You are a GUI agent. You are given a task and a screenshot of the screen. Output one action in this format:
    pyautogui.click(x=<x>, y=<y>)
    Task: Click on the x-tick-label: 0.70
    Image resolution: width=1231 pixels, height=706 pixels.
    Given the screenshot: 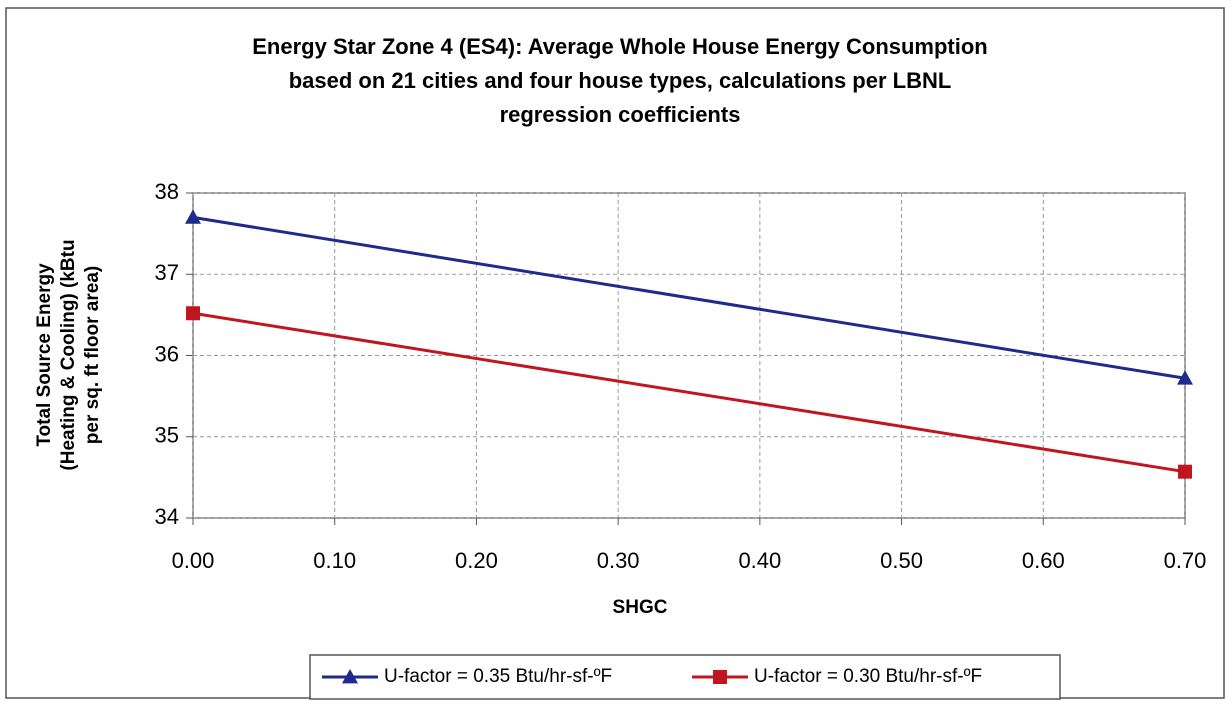 What is the action you would take?
    pyautogui.click(x=1185, y=560)
    